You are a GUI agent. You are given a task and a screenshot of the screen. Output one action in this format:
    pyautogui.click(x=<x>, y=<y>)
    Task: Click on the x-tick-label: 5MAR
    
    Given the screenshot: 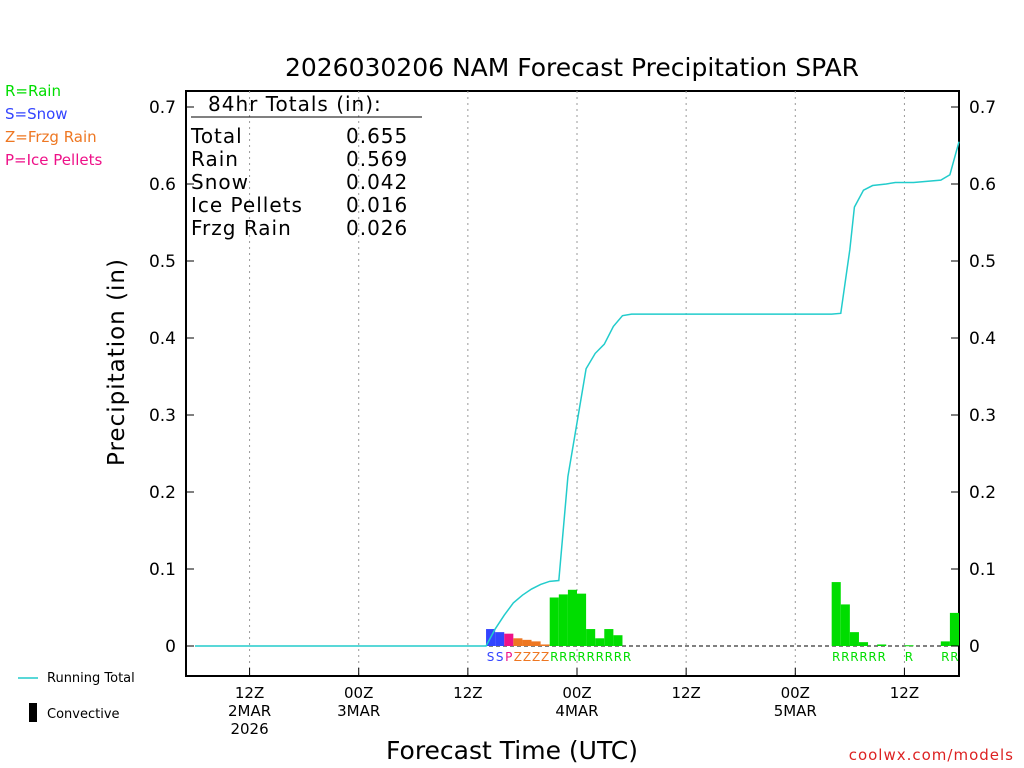 What is the action you would take?
    pyautogui.click(x=795, y=711)
    